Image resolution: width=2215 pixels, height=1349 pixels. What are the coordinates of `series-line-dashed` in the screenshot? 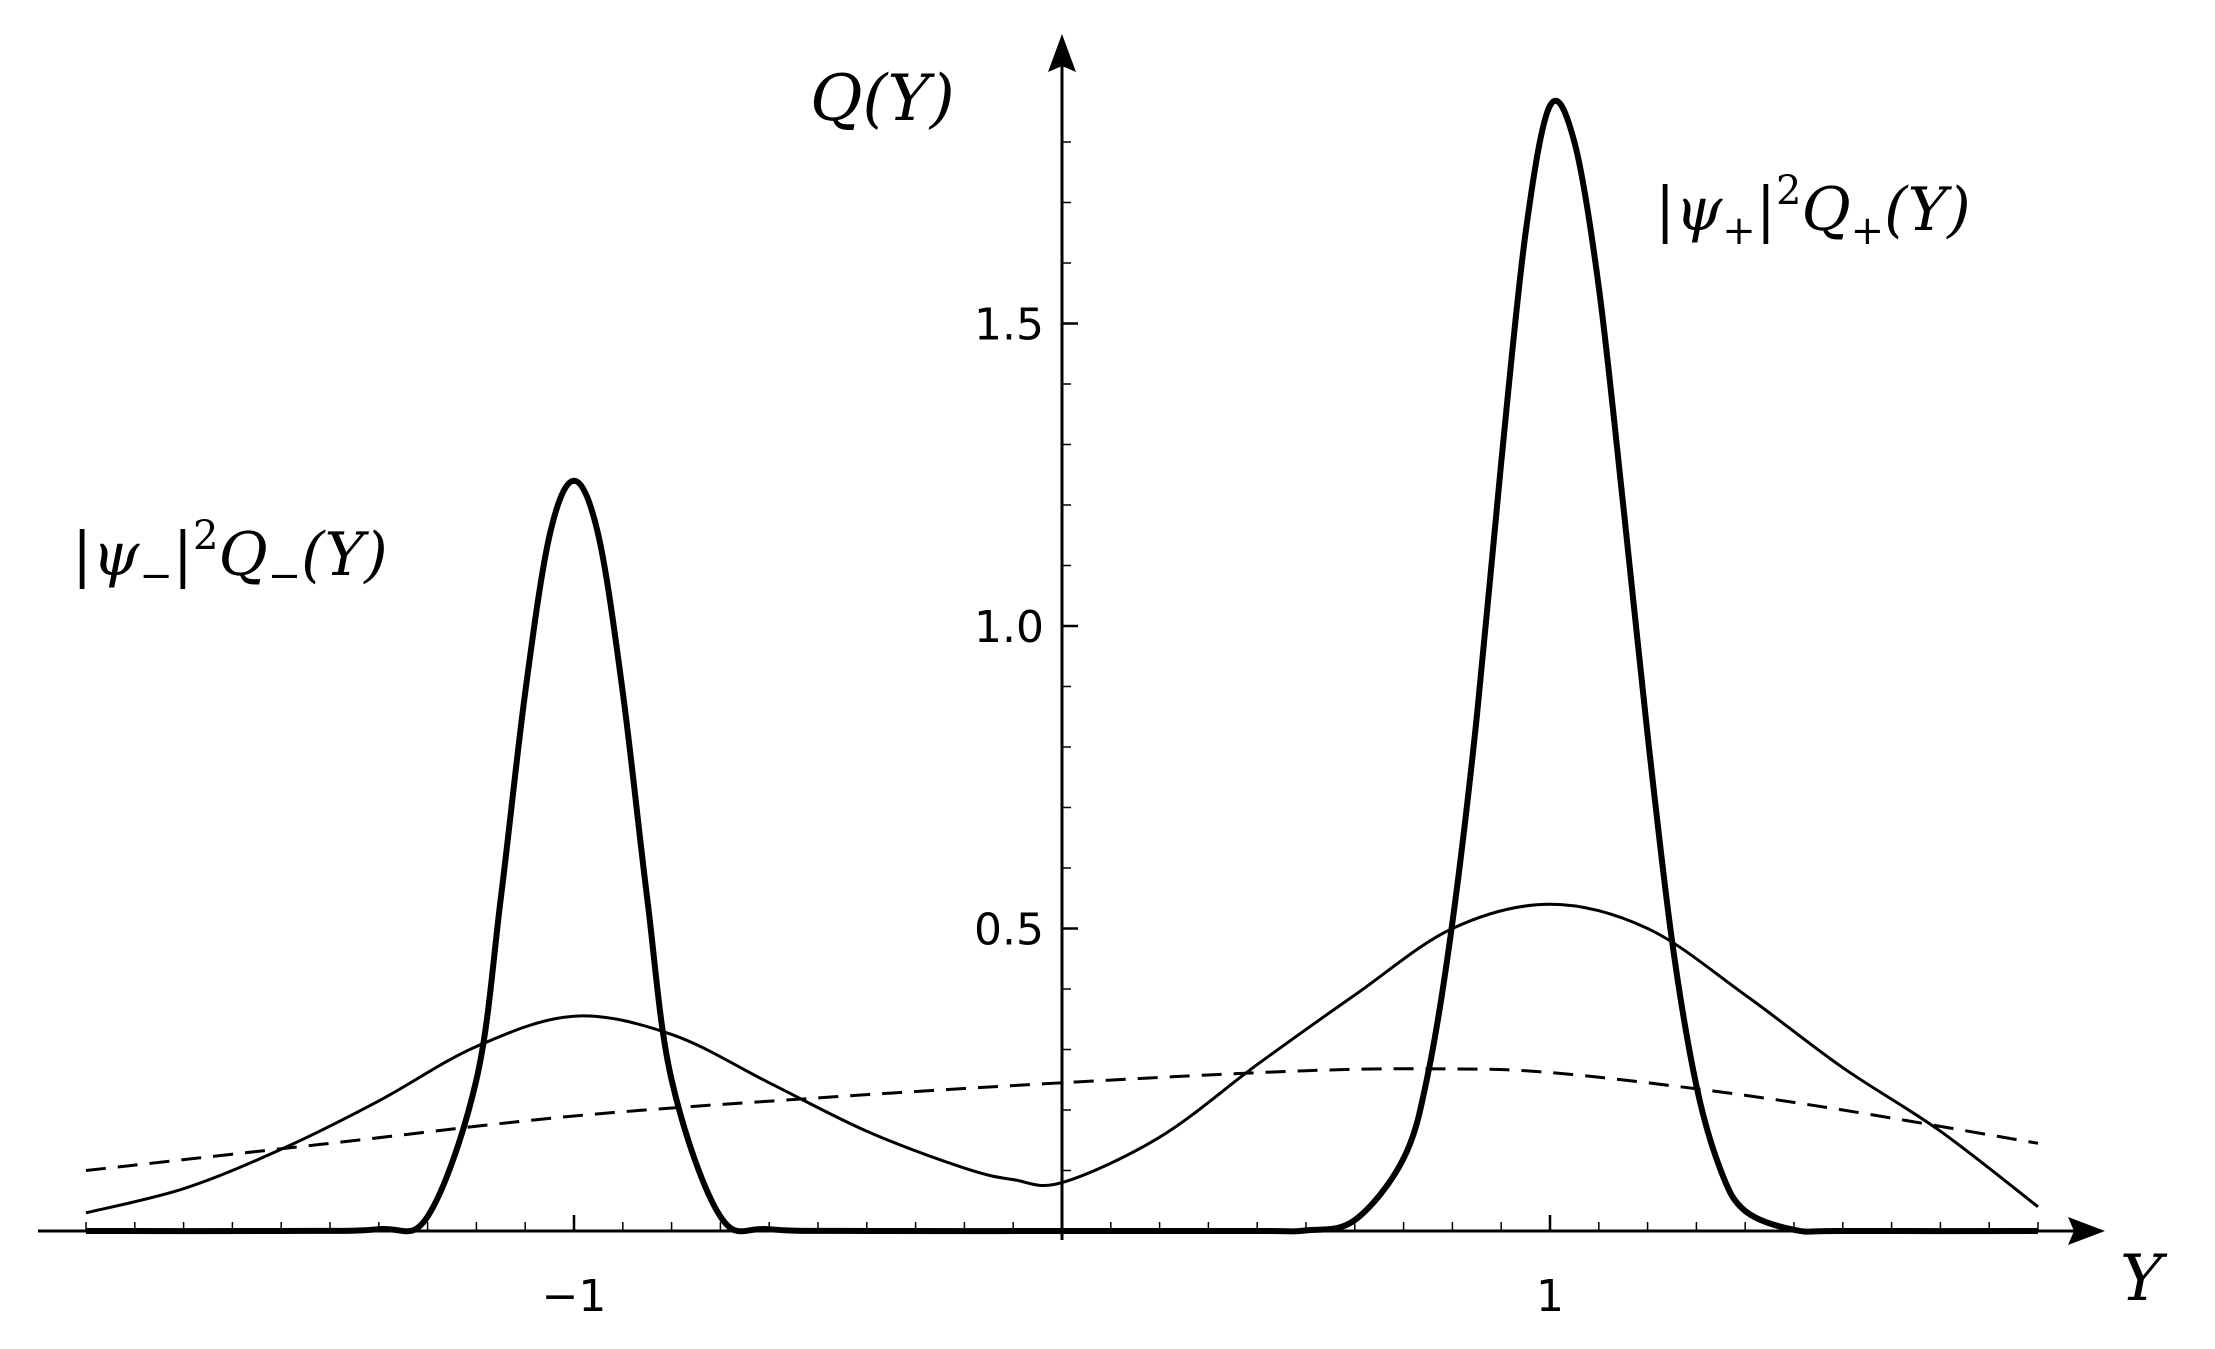 It's located at (1062, 1119).